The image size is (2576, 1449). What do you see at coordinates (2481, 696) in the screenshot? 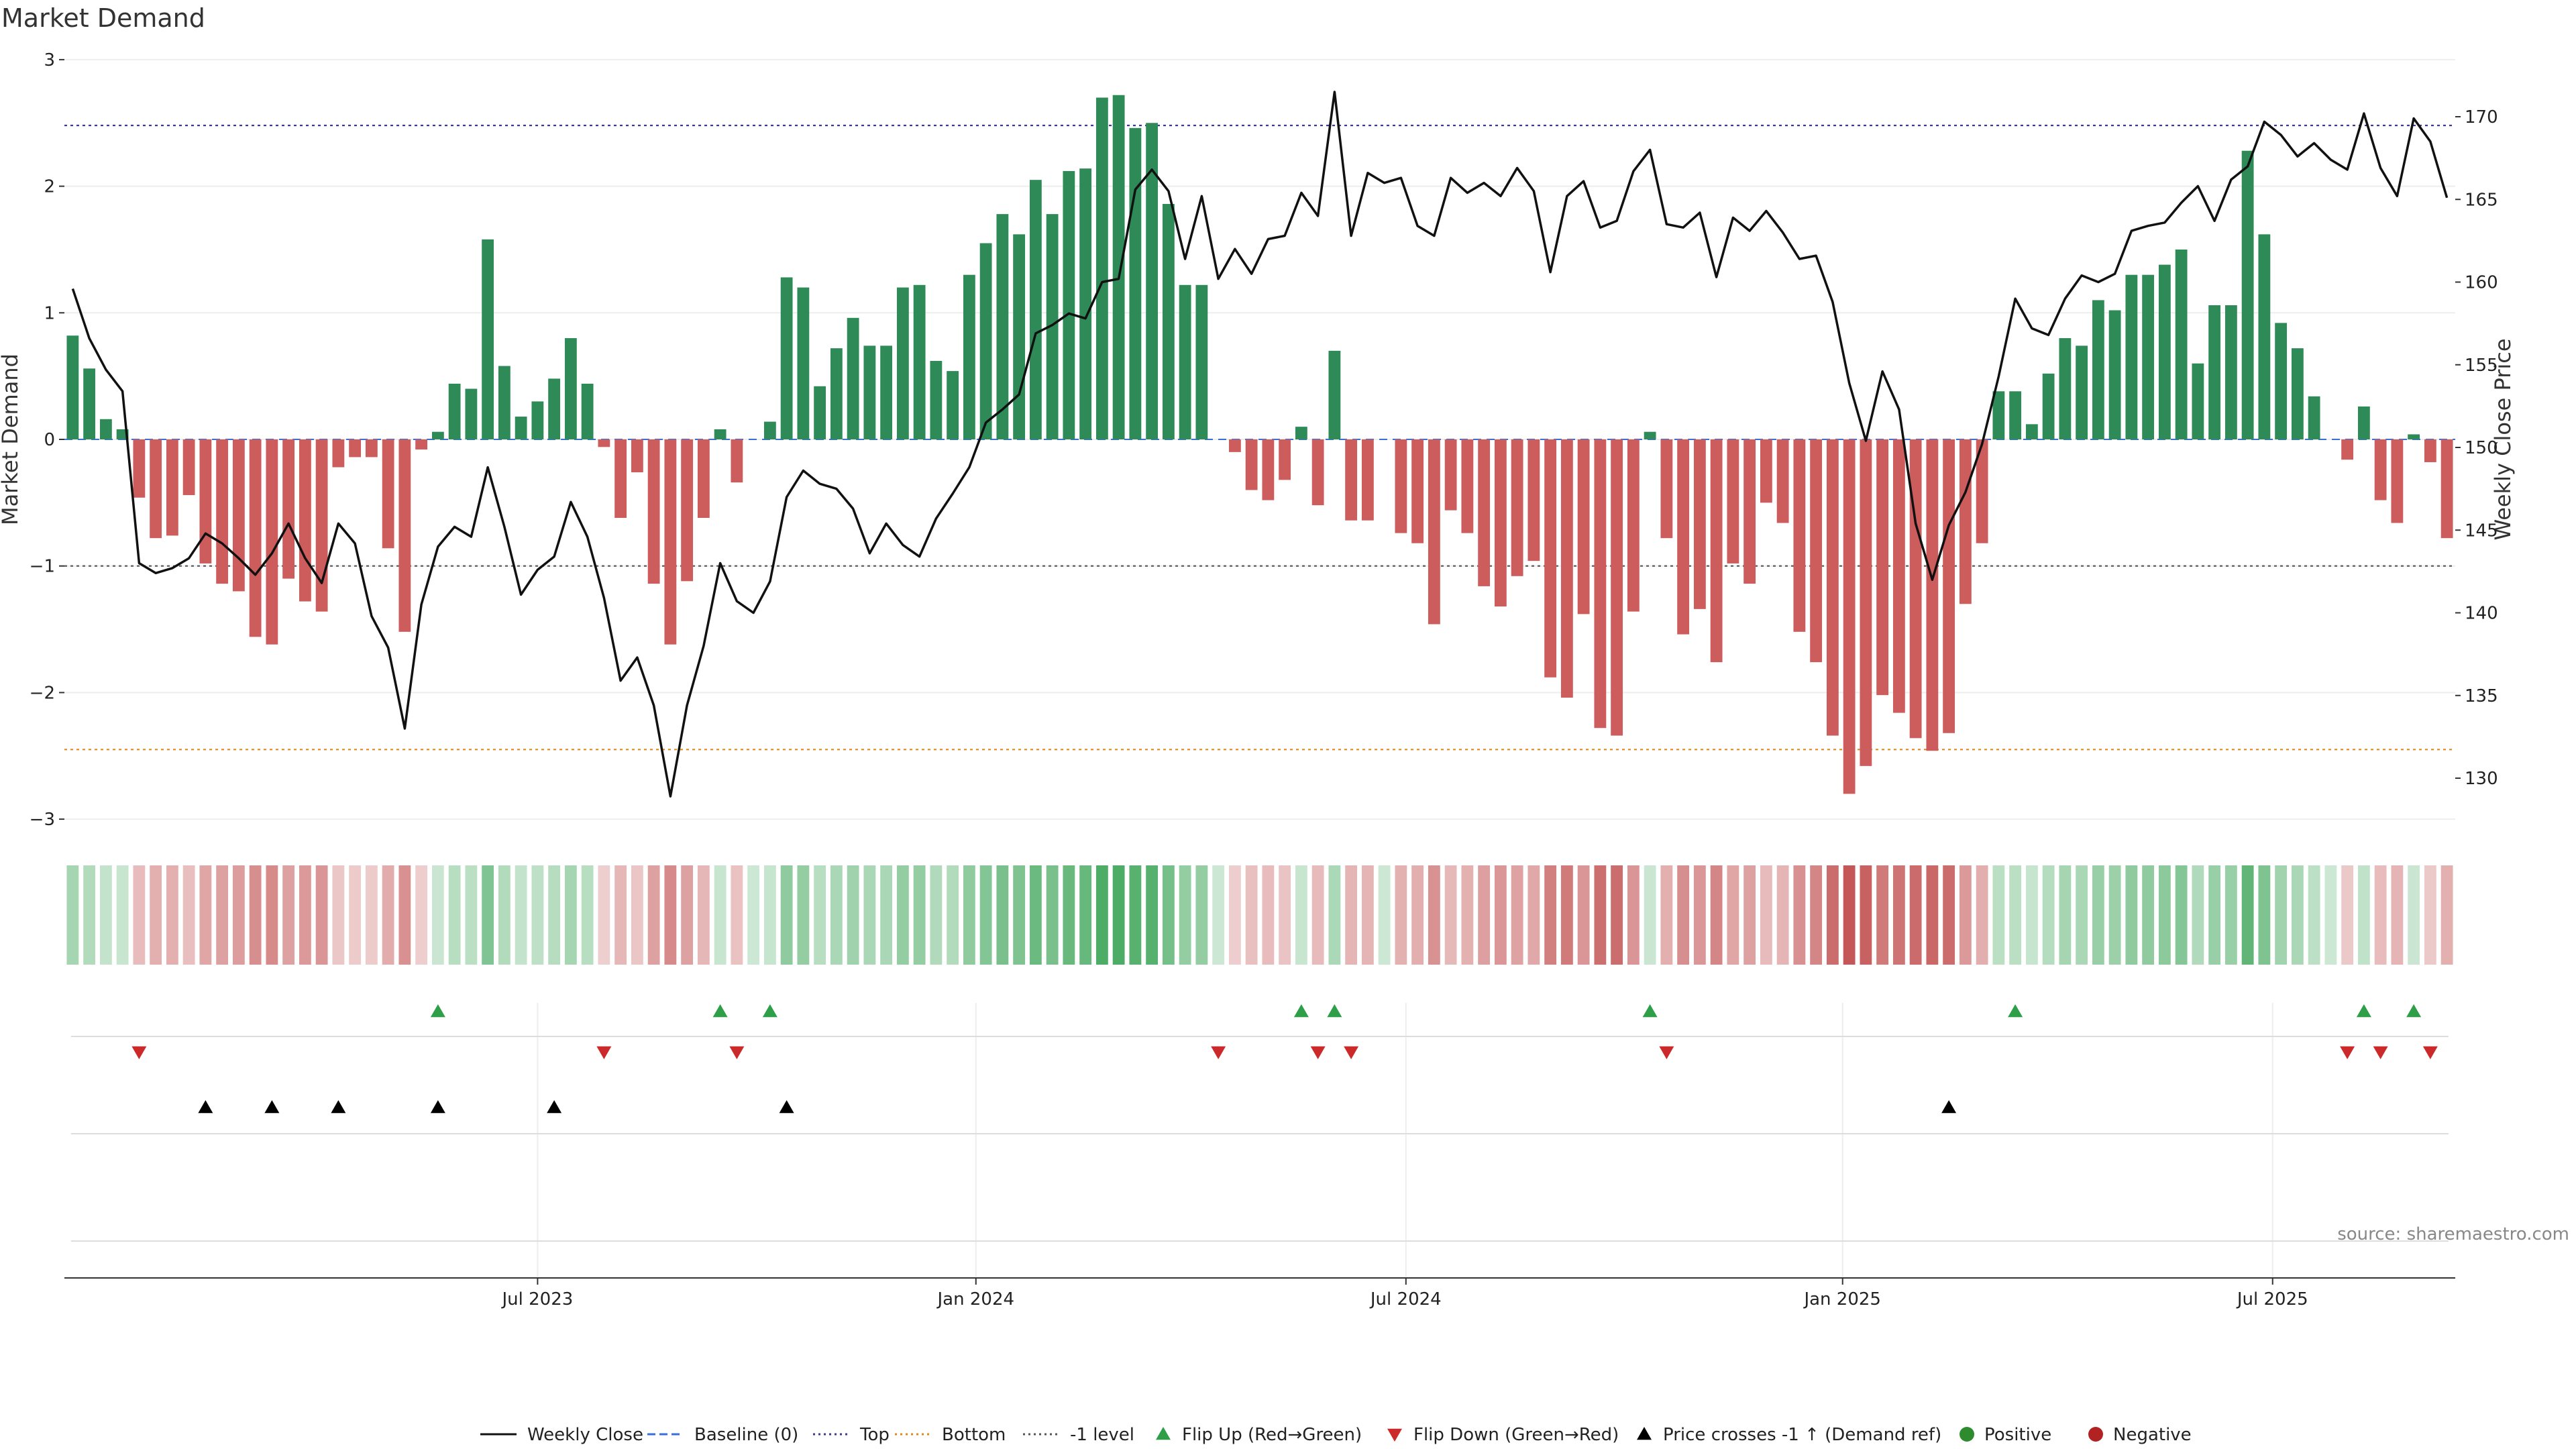
I see `y2-tick-label: 135` at bounding box center [2481, 696].